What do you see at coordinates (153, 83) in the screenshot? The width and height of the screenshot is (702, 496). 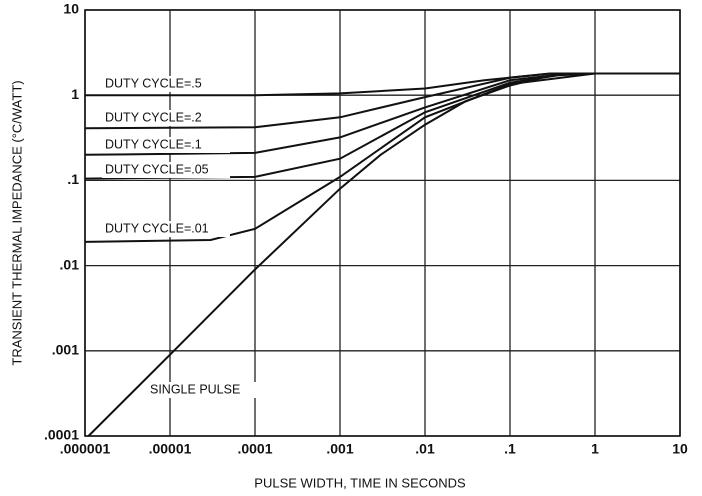 I see `series-label: DUTY CYCLE=.5` at bounding box center [153, 83].